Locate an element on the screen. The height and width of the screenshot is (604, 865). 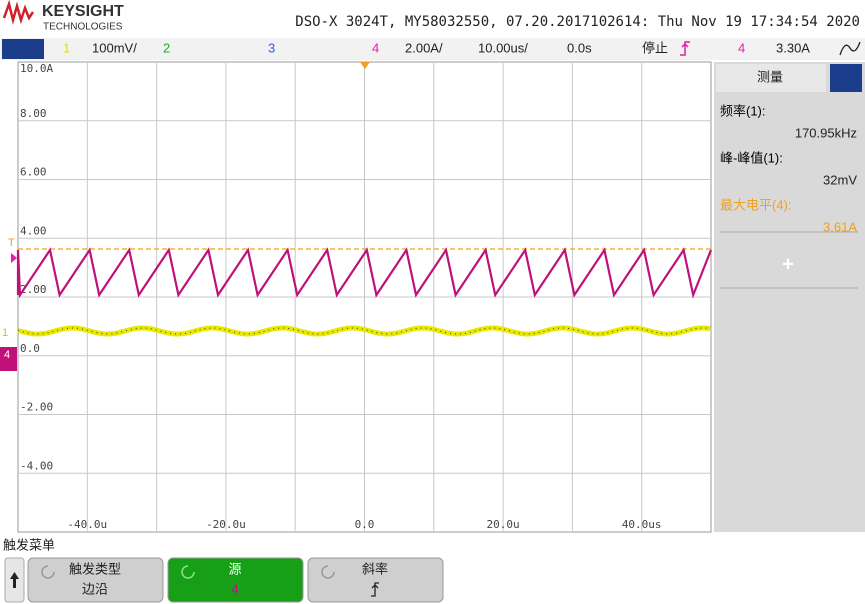
status-bar is located at coordinates (432, 49).